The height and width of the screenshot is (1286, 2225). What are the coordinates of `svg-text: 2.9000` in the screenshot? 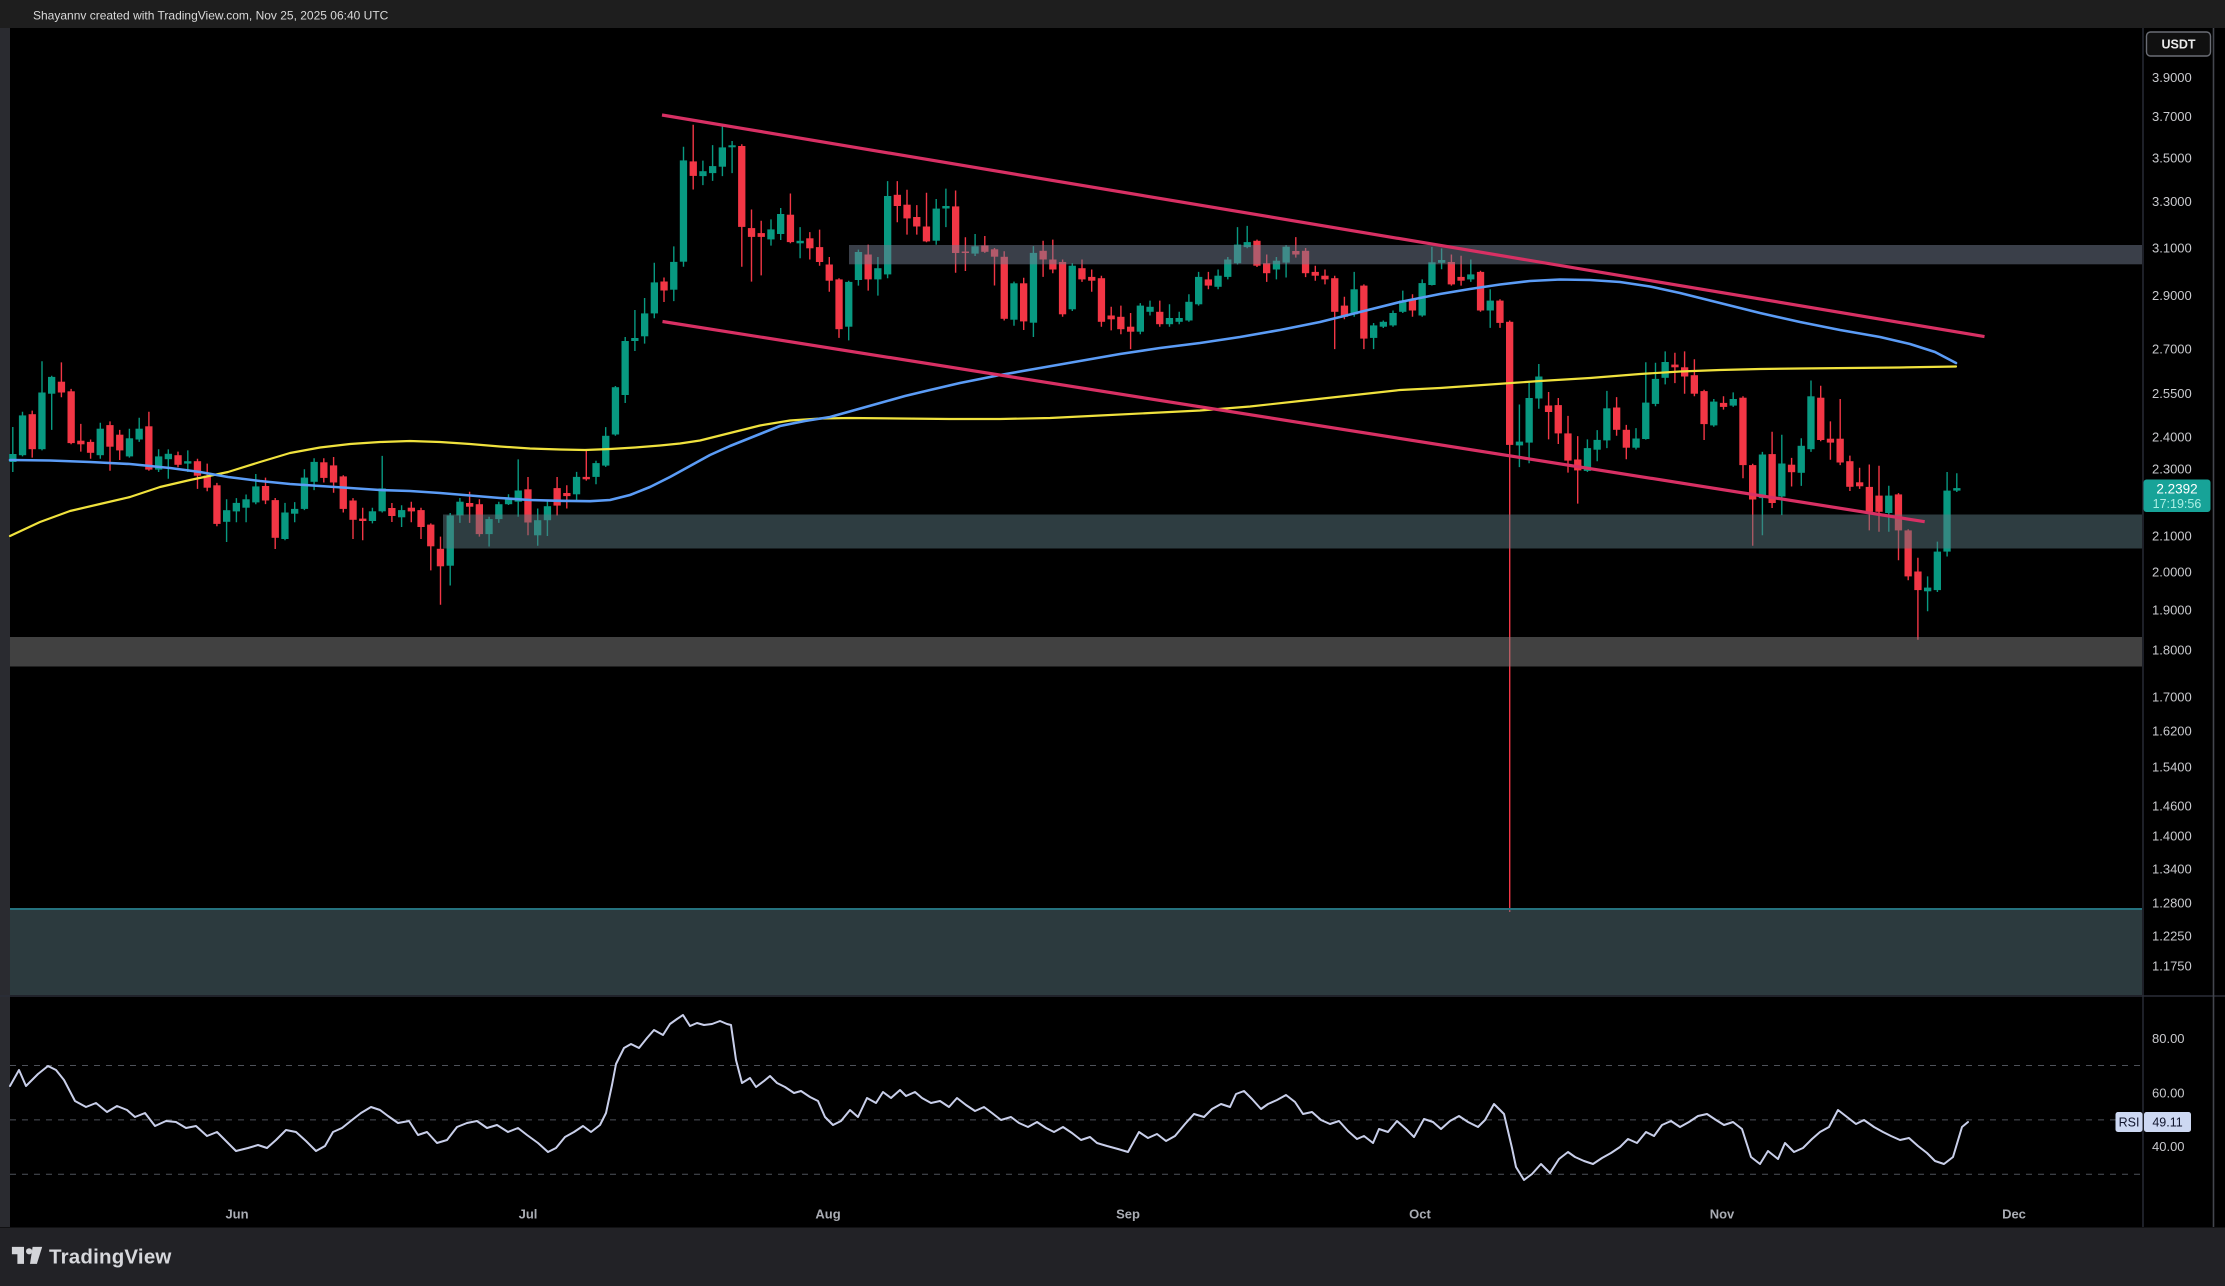 It's located at (2172, 295).